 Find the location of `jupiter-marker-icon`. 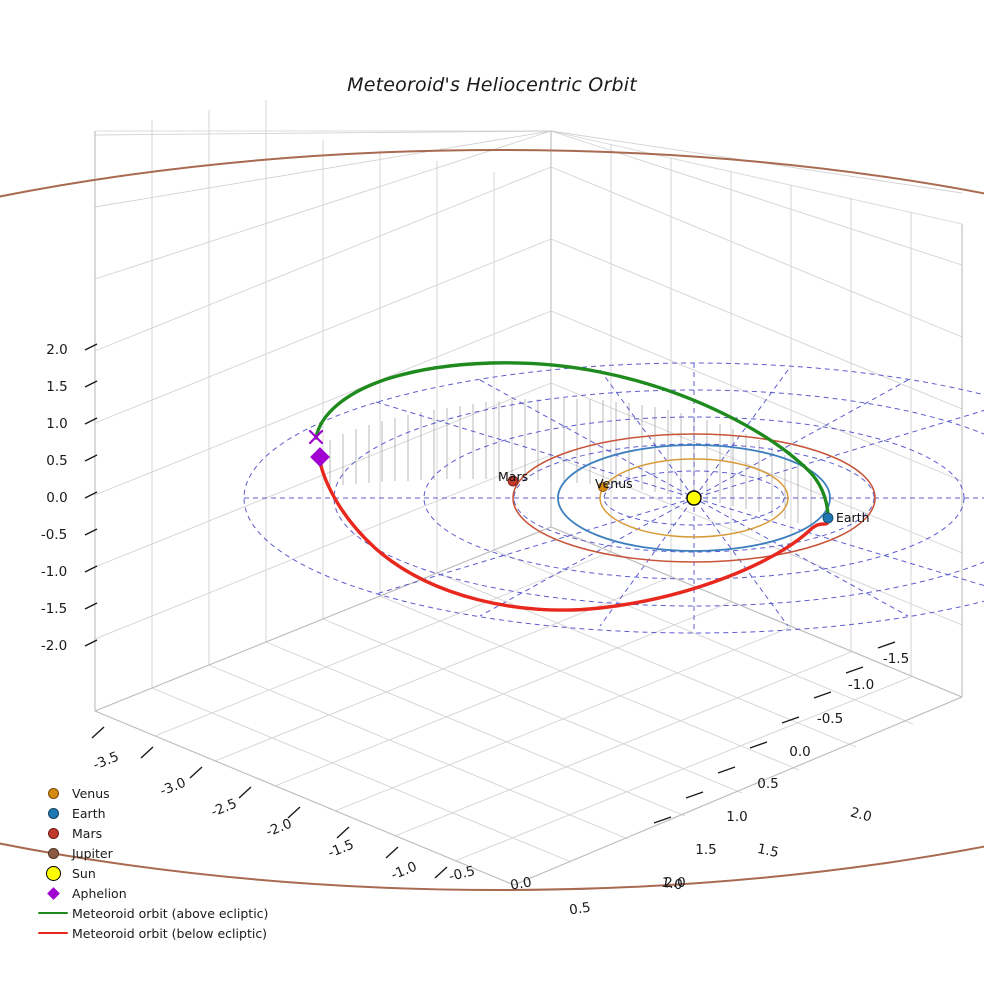

jupiter-marker-icon is located at coordinates (53, 853).